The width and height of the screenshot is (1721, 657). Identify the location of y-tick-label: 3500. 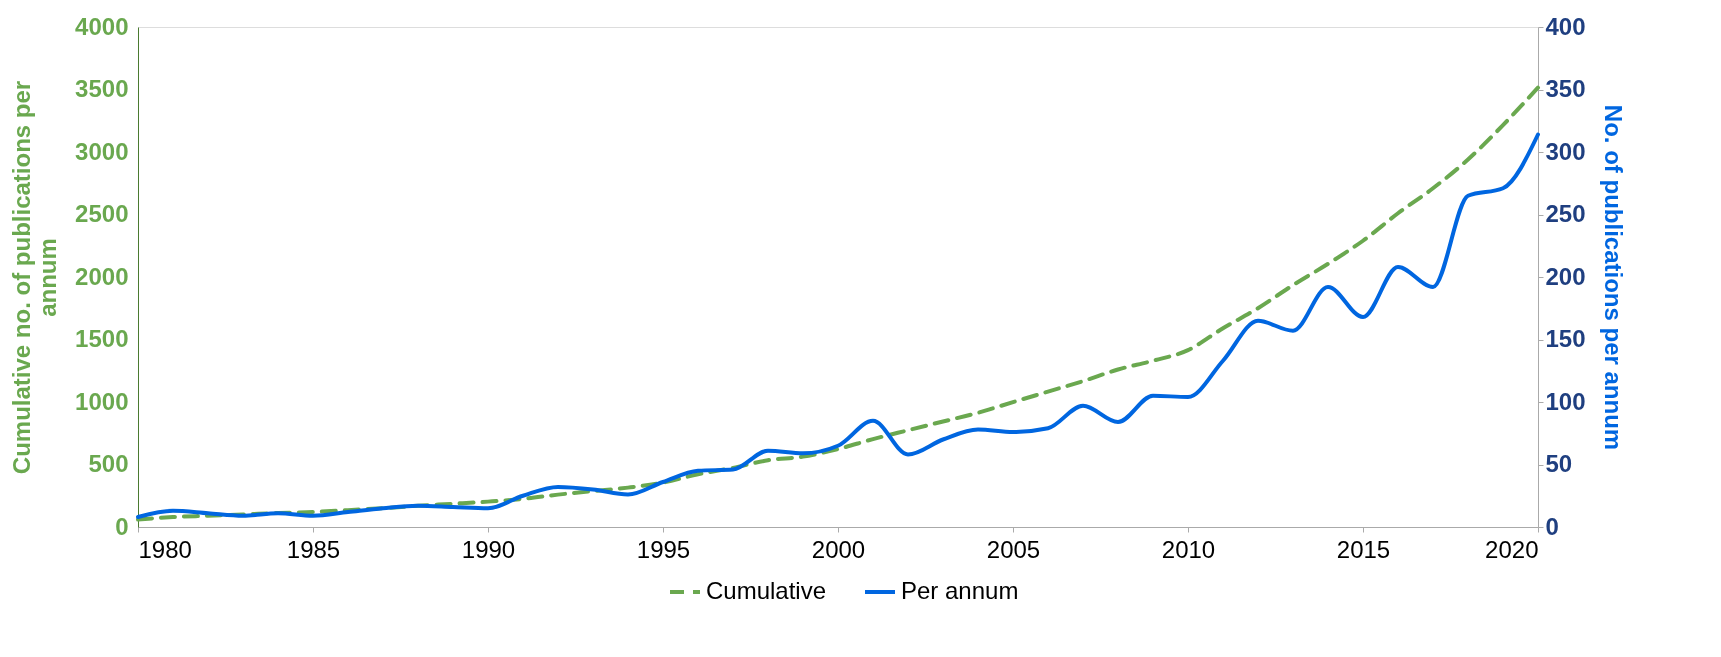
(102, 88).